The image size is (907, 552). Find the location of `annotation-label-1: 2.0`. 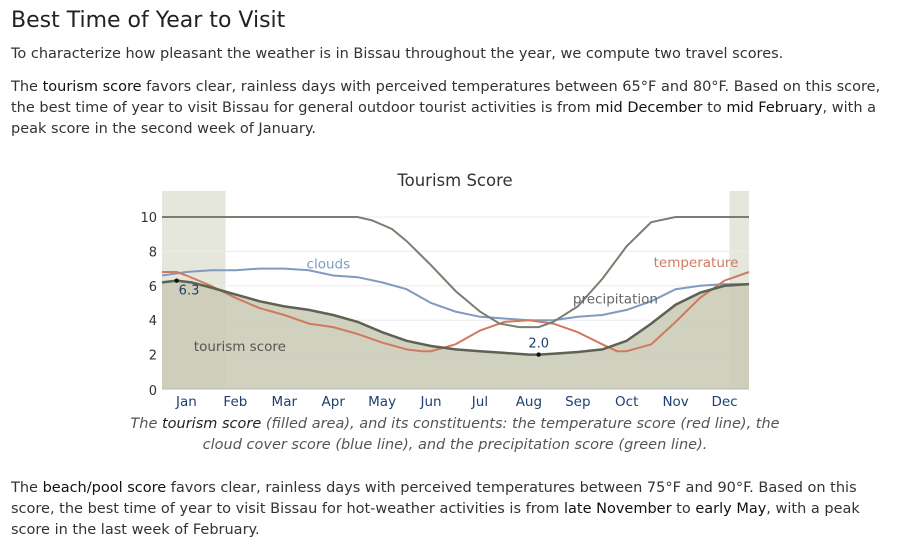

annotation-label-1: 2.0 is located at coordinates (538, 344).